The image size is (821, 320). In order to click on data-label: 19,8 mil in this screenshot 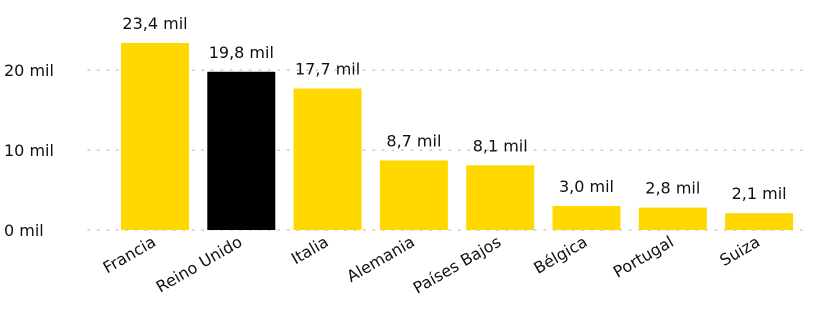, I will do `click(241, 52)`.